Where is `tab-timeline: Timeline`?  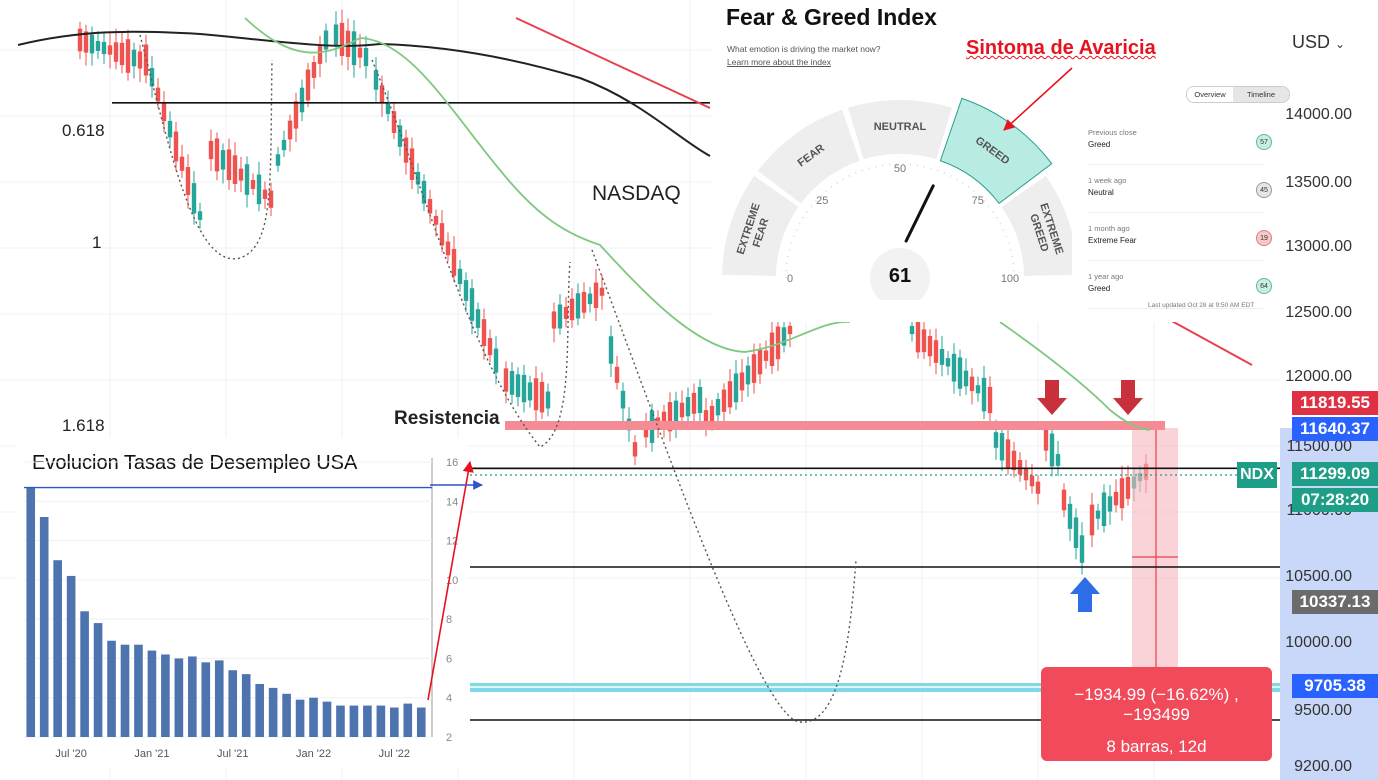 tab-timeline: Timeline is located at coordinates (1261, 94).